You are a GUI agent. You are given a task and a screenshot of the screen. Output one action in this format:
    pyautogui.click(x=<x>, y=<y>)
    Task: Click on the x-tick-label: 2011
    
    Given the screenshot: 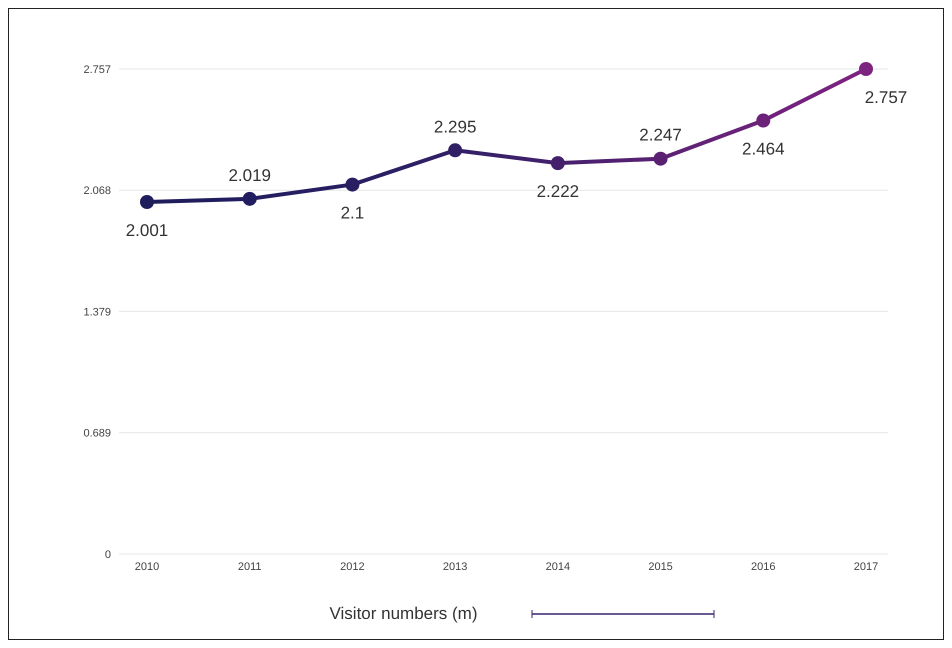 What is the action you would take?
    pyautogui.click(x=250, y=566)
    